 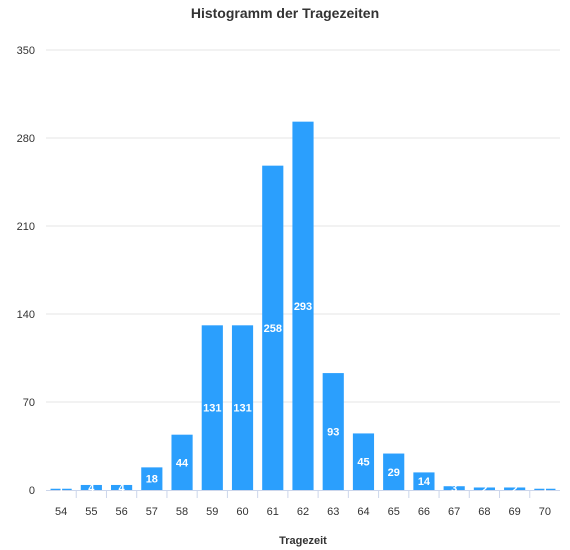 I want to click on chart-title: Histogramm der Tragezeiten, so click(x=285, y=13).